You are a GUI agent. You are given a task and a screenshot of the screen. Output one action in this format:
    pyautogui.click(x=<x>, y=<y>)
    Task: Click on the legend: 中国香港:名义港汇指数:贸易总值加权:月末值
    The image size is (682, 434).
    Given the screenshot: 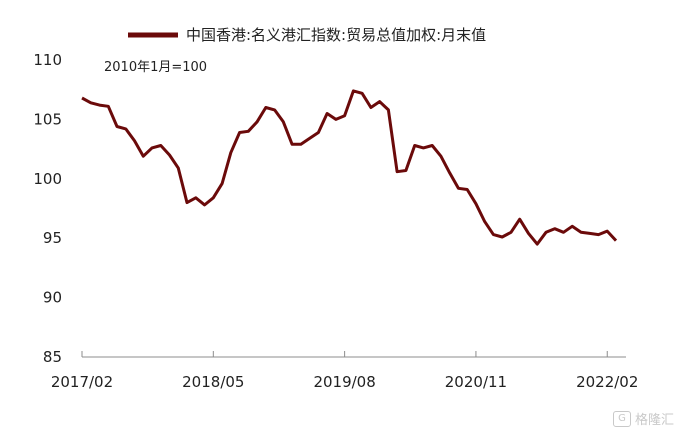 What is the action you would take?
    pyautogui.click(x=307, y=35)
    